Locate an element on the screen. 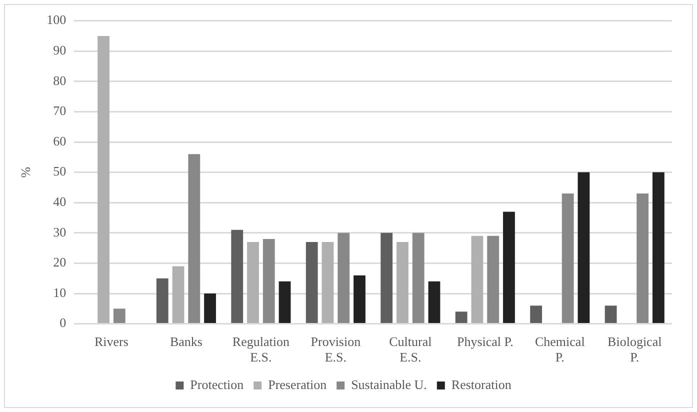 The width and height of the screenshot is (697, 412). legend-label: Protection is located at coordinates (217, 384).